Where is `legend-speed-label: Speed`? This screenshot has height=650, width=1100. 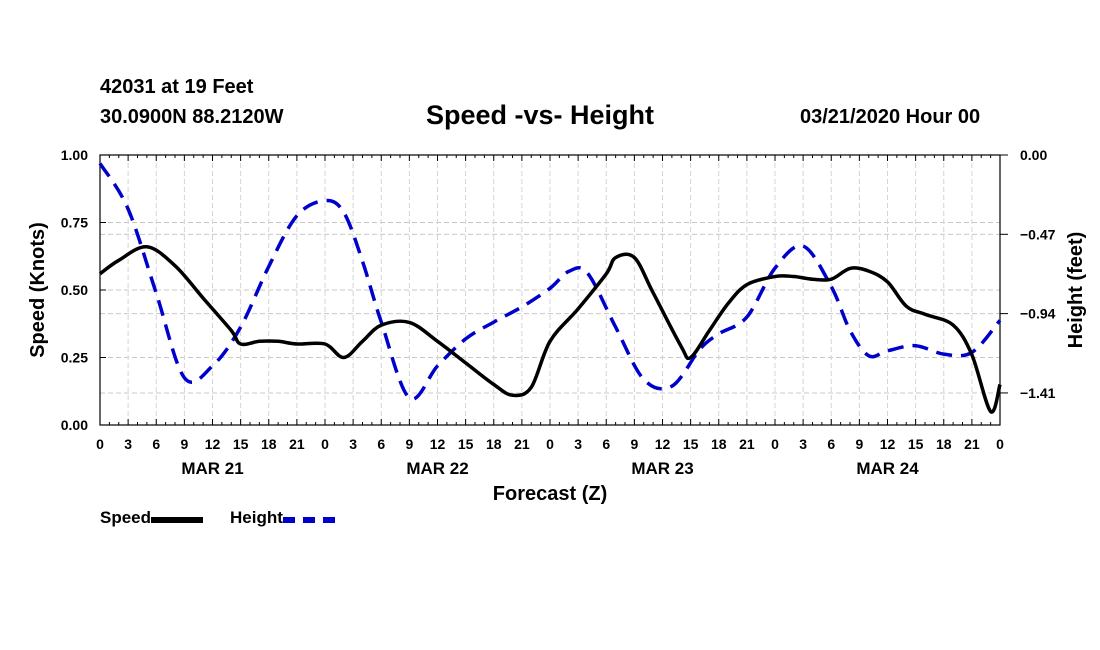 legend-speed-label: Speed is located at coordinates (126, 517).